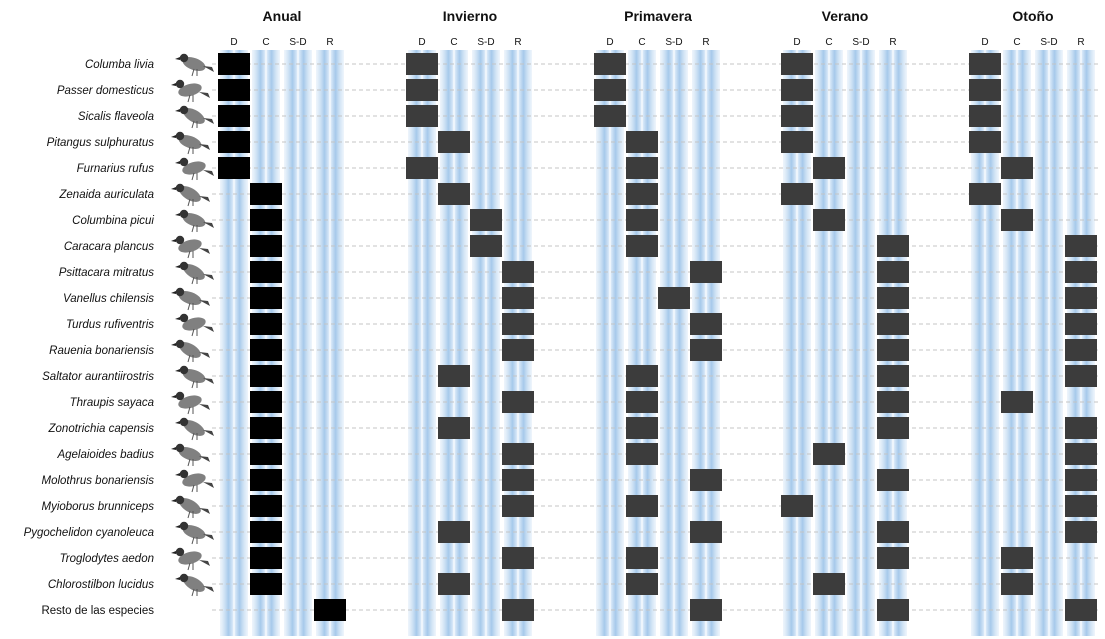 The image size is (1105, 639). Describe the element at coordinates (266, 220) in the screenshot. I see `cell-anual-columbina-picui` at that location.